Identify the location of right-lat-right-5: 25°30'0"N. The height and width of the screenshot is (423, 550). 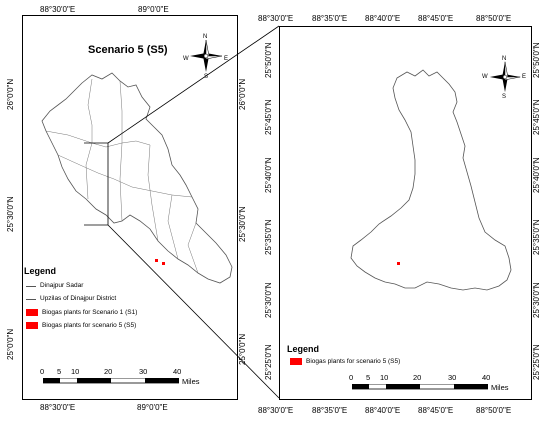
(536, 300).